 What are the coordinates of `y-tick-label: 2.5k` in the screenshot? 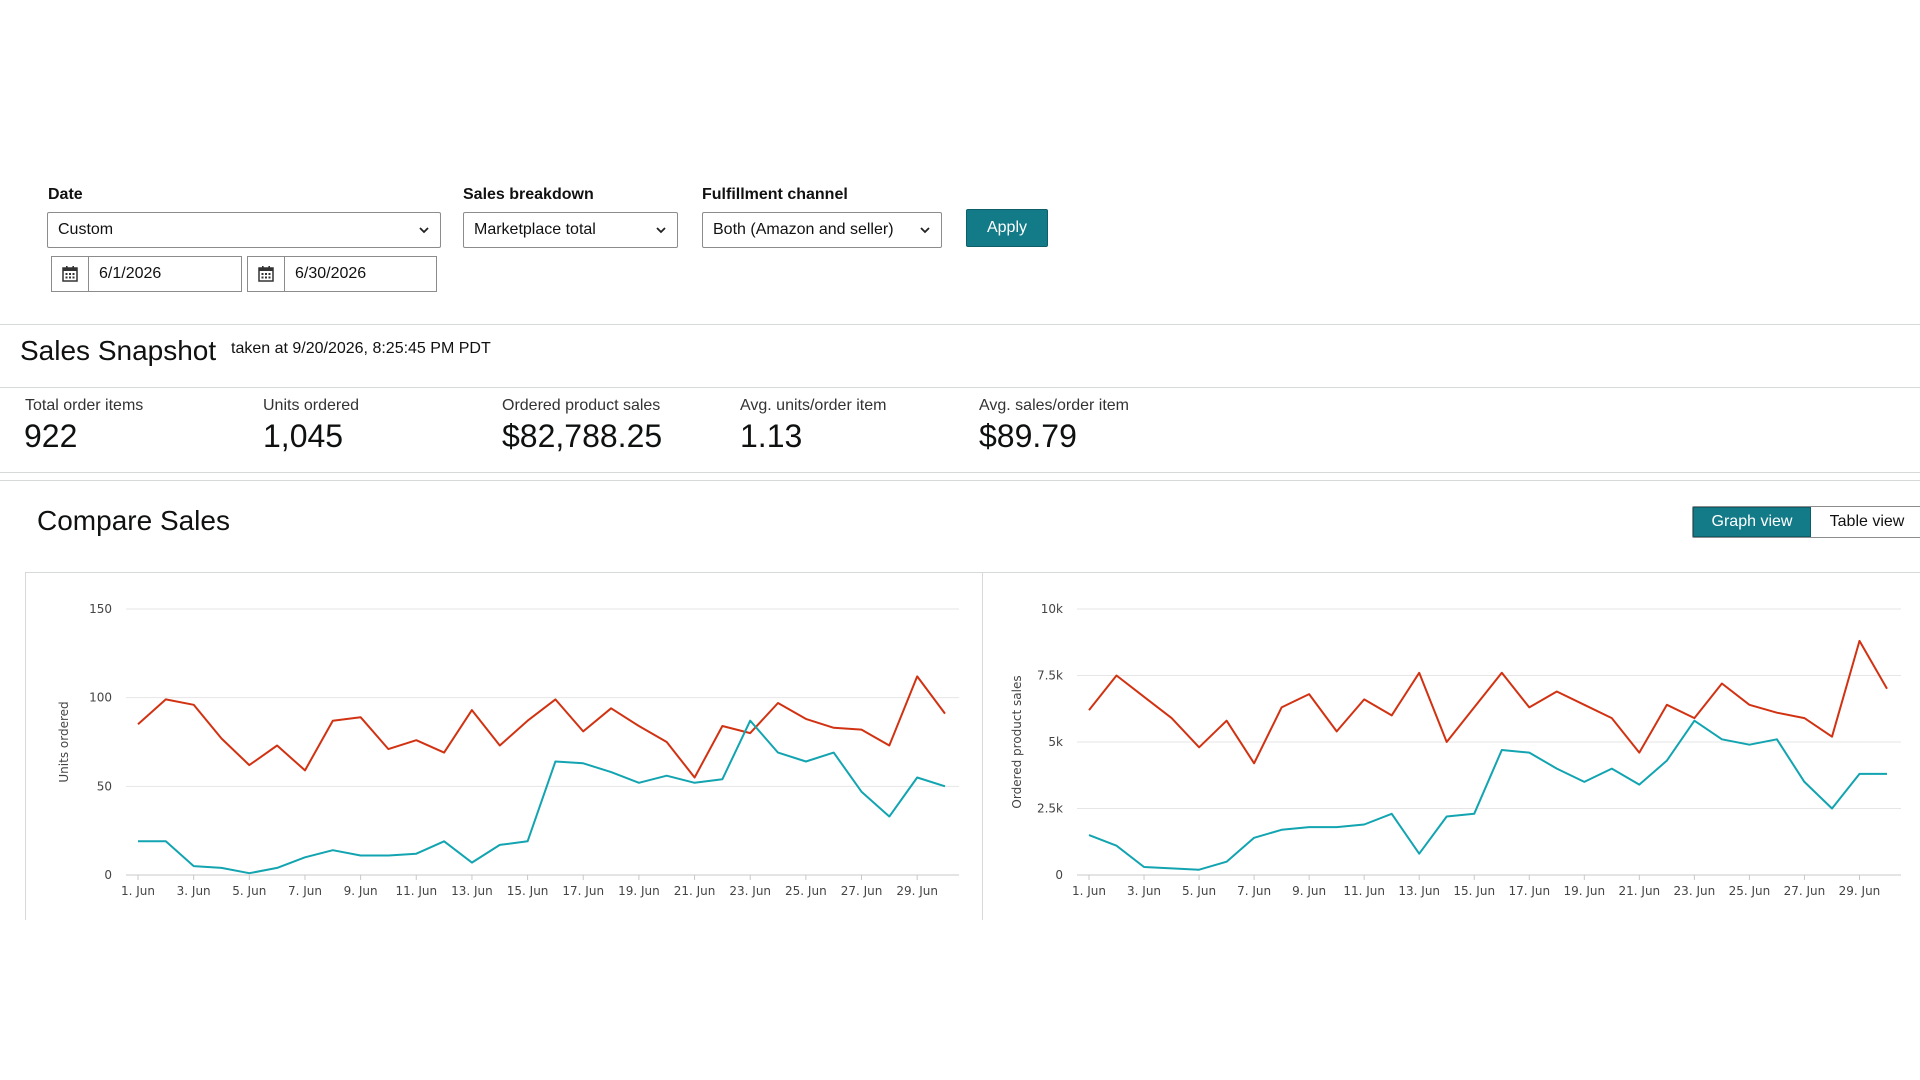 It's located at (1050, 809).